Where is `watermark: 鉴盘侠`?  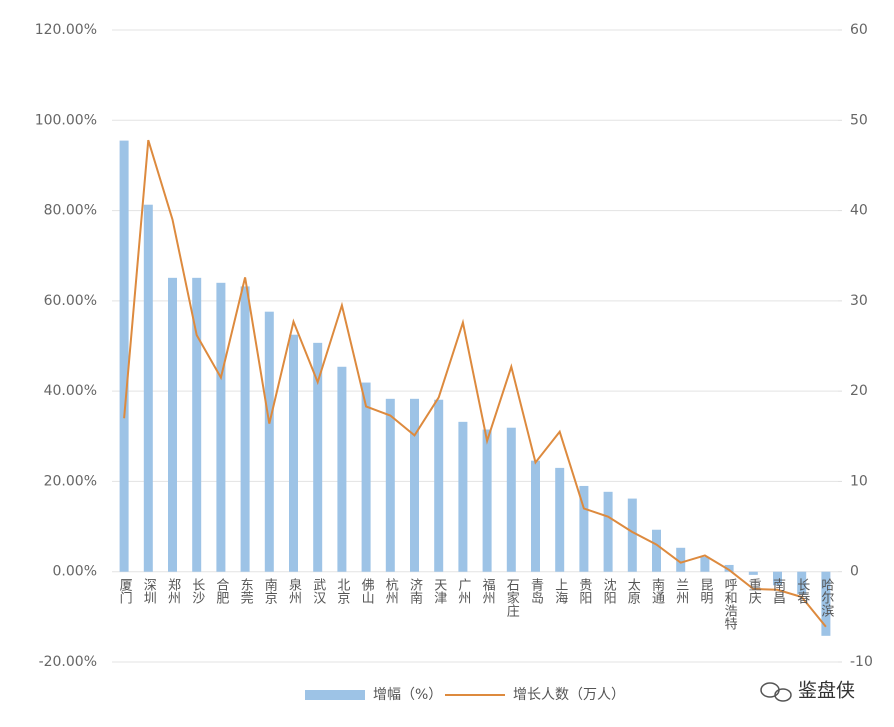 watermark: 鉴盘侠 is located at coordinates (826, 691).